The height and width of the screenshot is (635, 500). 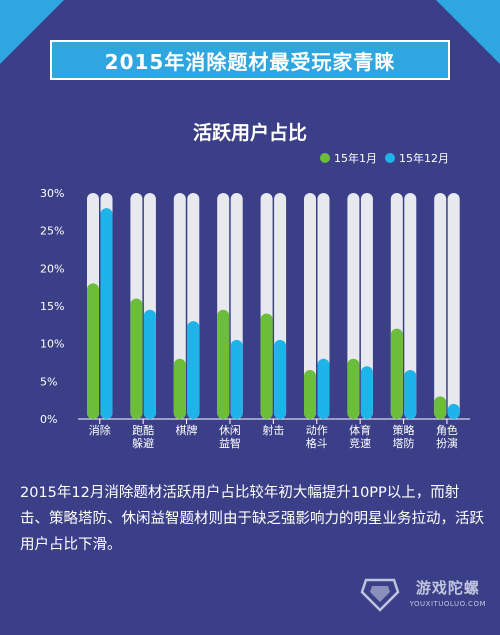 I want to click on x-tick-label: 竞速, so click(x=360, y=443).